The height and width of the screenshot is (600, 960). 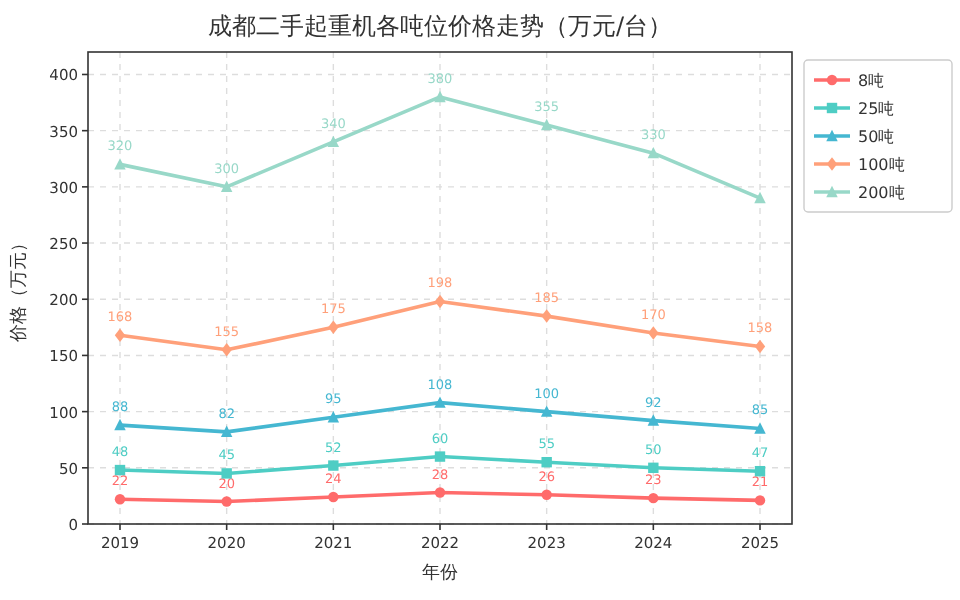 I want to click on y-axis-title: 价格（万元）, so click(x=19, y=289).